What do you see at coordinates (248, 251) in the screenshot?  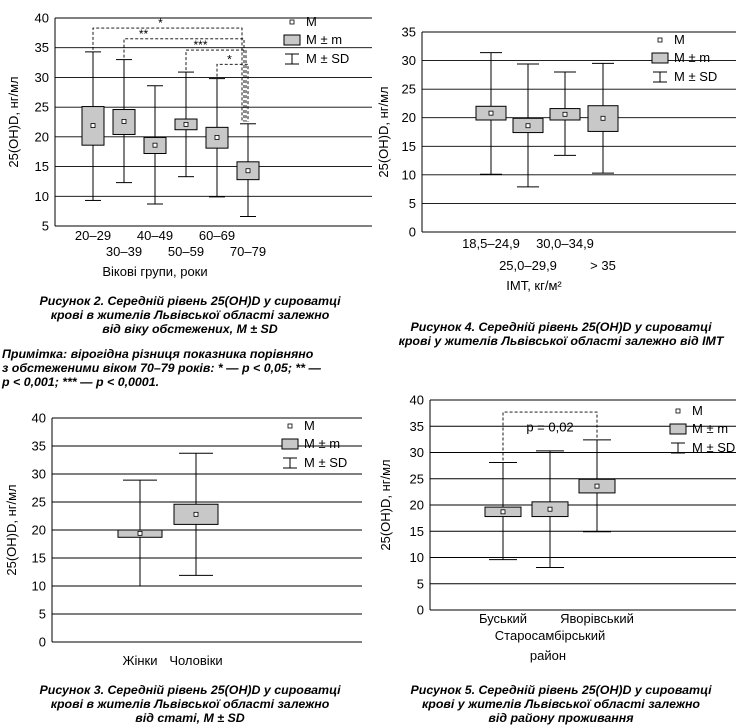 I see `x-tick-label: 70–79` at bounding box center [248, 251].